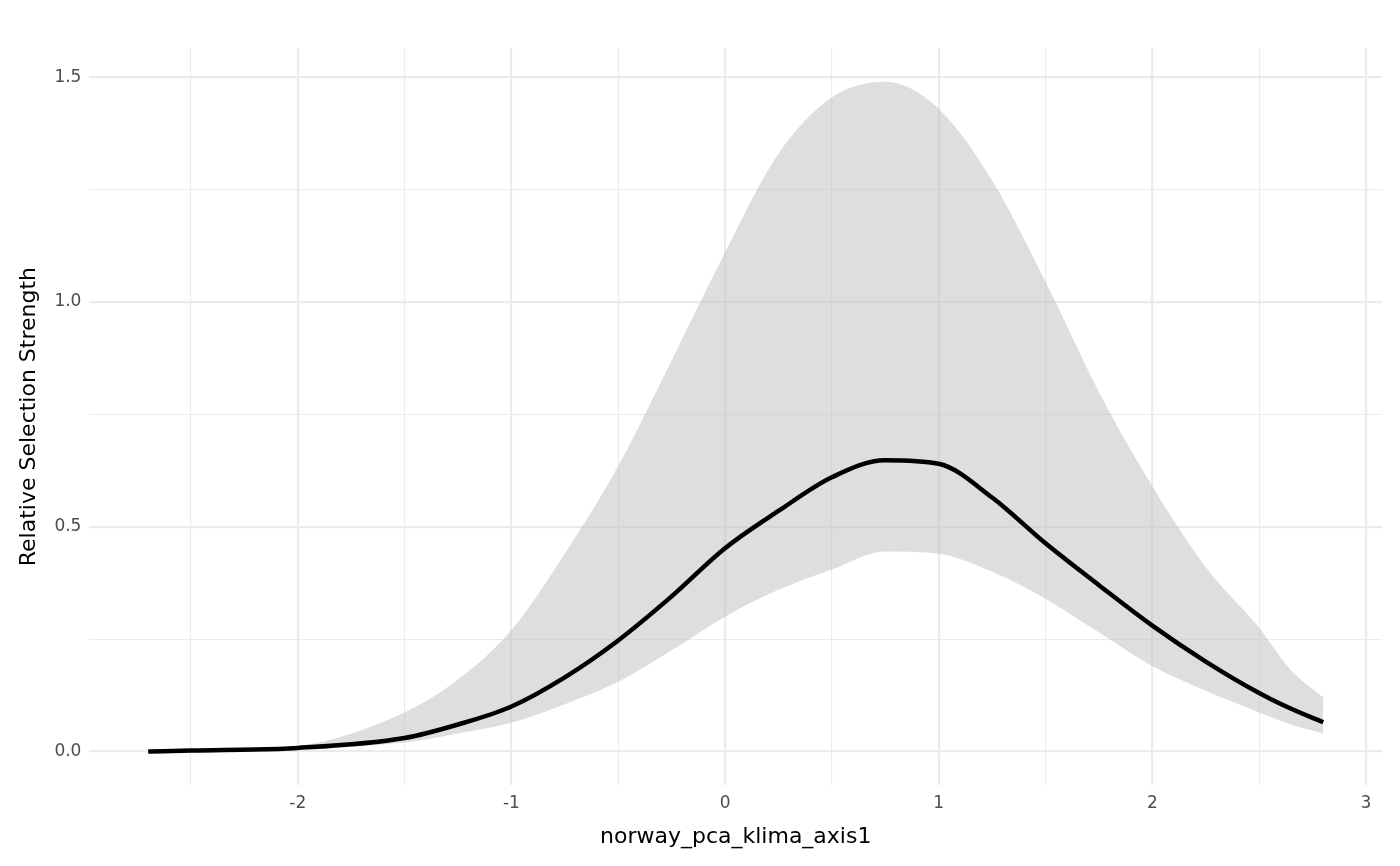  I want to click on x-tick-label: 1, so click(939, 801).